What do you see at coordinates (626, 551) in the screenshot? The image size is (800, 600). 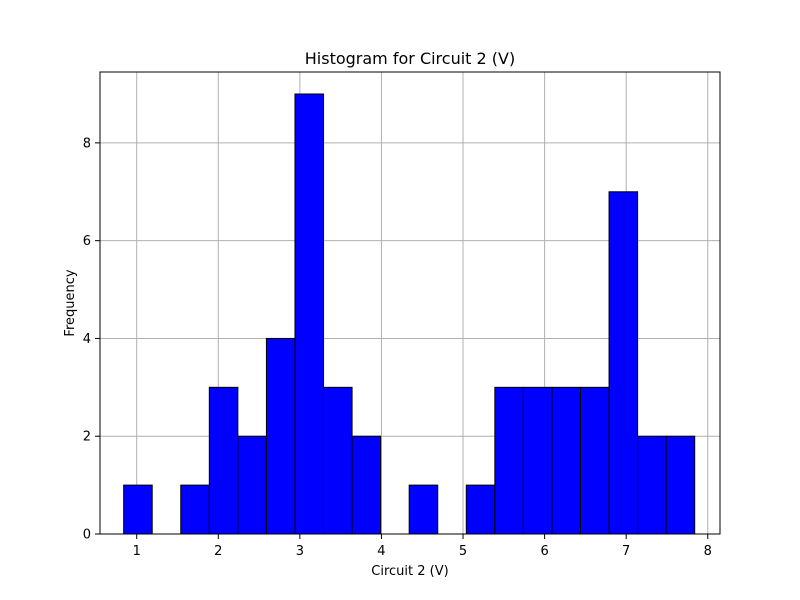 I see `x-tick-label: 7` at bounding box center [626, 551].